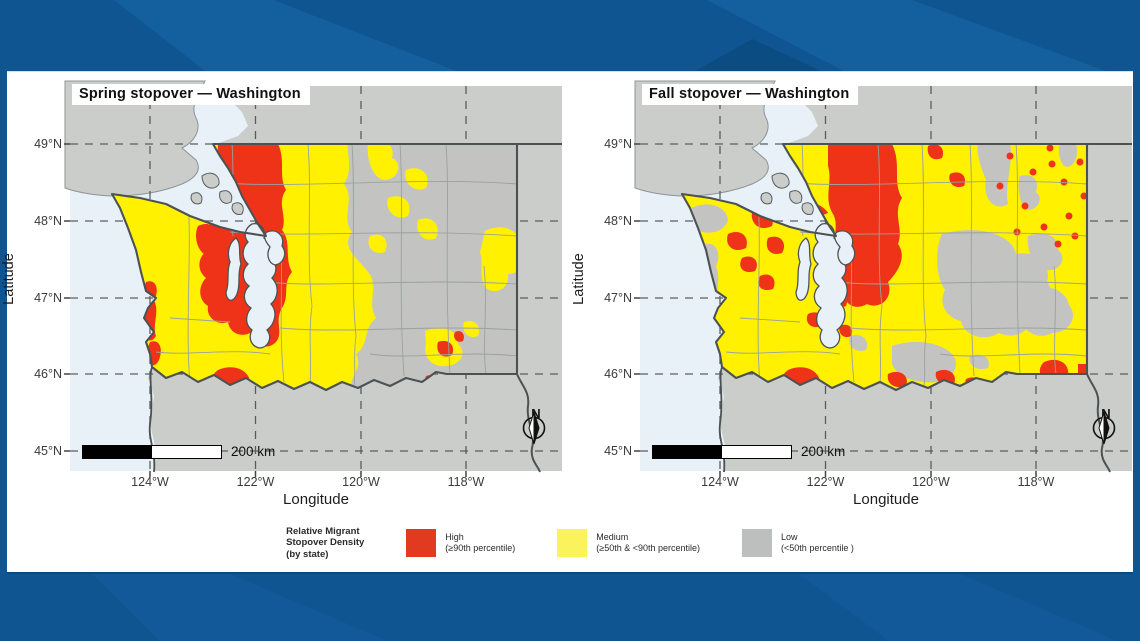 This screenshot has height=641, width=1140. I want to click on legend-item-low: Low (<50th percentile ), so click(798, 543).